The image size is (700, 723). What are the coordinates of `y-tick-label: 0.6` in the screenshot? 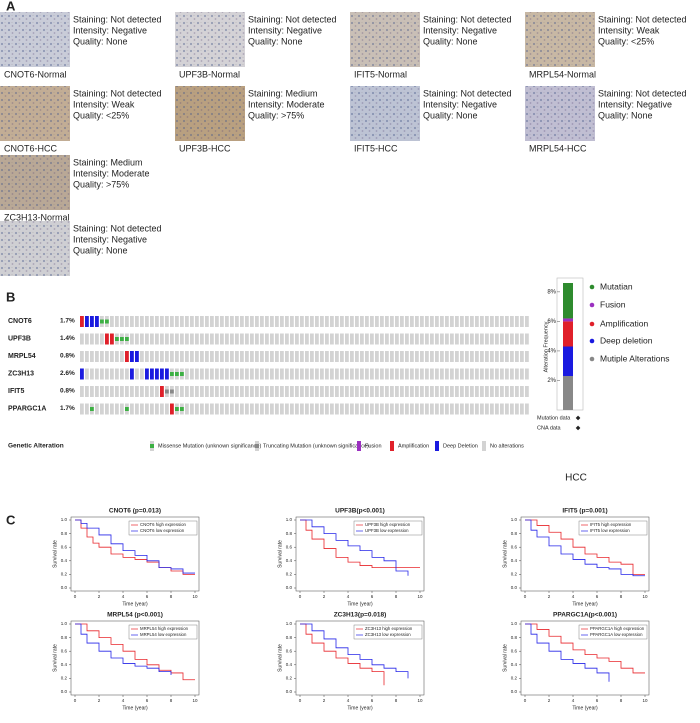 It's located at (64, 650).